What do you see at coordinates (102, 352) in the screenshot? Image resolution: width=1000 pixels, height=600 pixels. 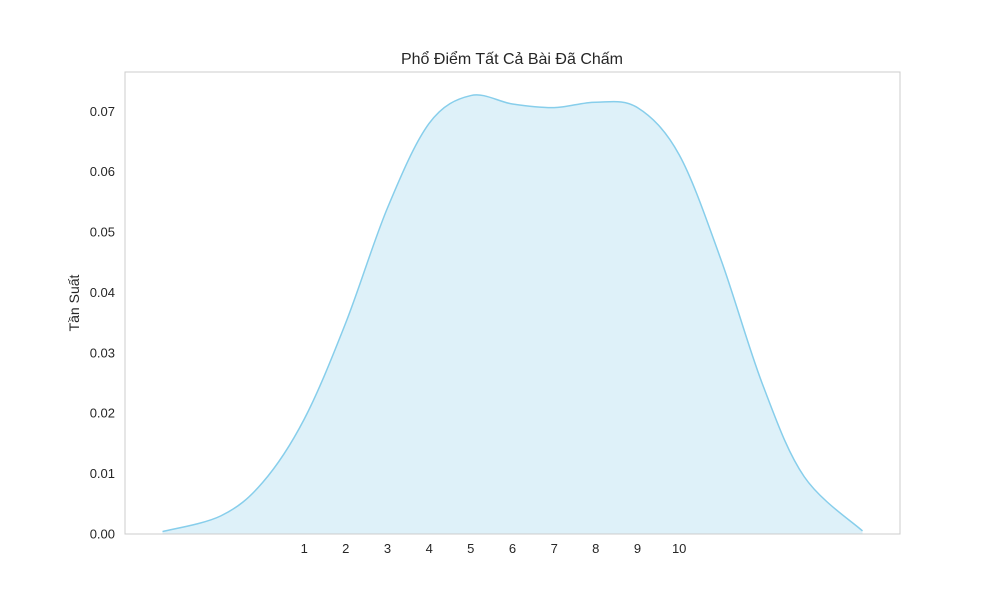 I see `y-tick-label: 0.03` at bounding box center [102, 352].